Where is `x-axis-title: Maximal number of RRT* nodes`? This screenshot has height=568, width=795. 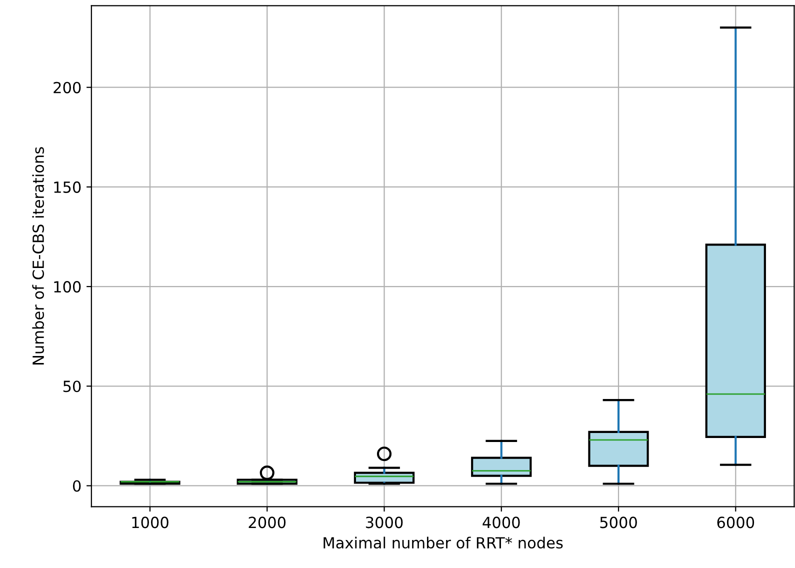 x-axis-title: Maximal number of RRT* nodes is located at coordinates (443, 542).